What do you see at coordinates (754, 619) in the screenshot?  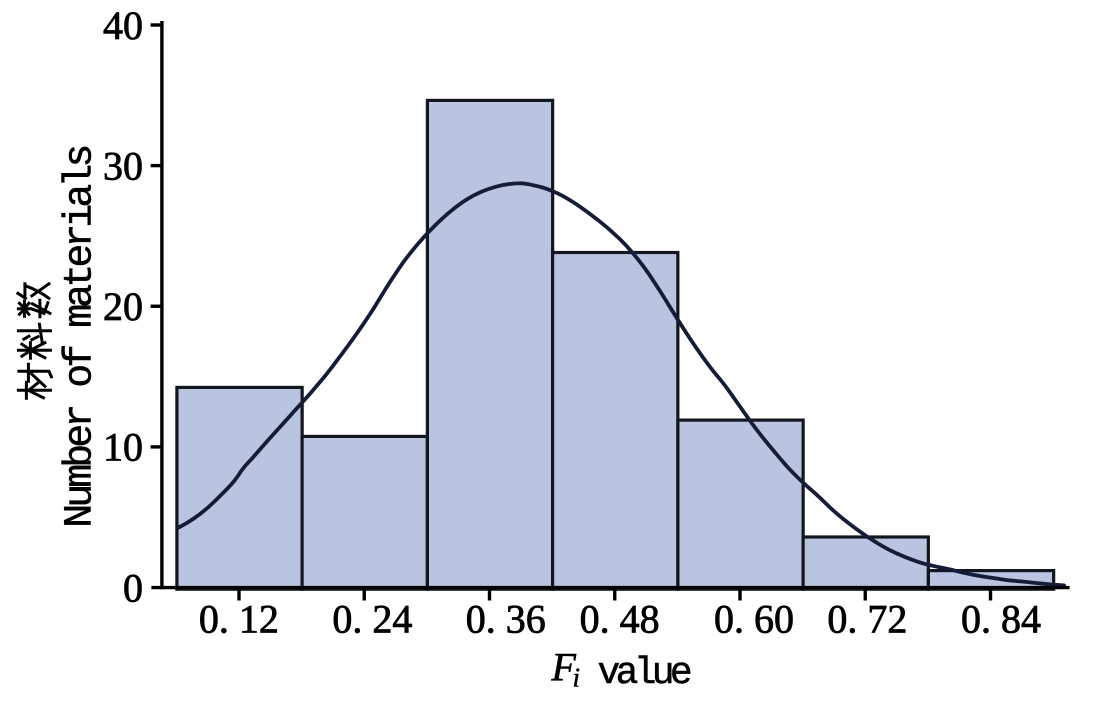 I see `svg-text: 0. 60` at bounding box center [754, 619].